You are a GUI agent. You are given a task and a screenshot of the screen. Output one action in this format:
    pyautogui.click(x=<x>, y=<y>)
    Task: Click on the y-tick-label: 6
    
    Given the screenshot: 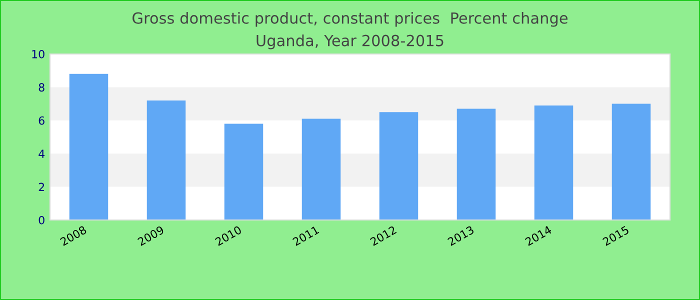 What is the action you would take?
    pyautogui.click(x=41, y=120)
    